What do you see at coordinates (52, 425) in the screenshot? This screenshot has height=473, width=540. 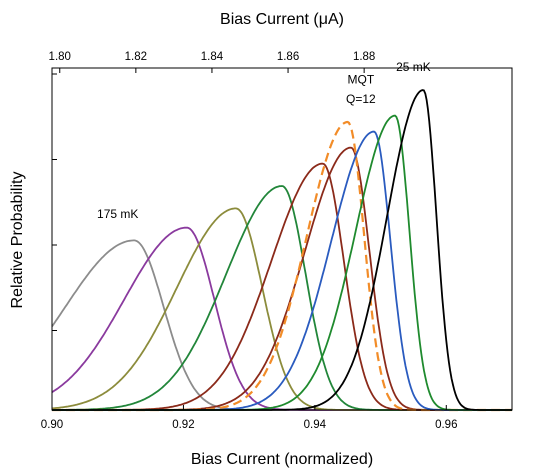 I see `x-tick-label: 0.90` at bounding box center [52, 425].